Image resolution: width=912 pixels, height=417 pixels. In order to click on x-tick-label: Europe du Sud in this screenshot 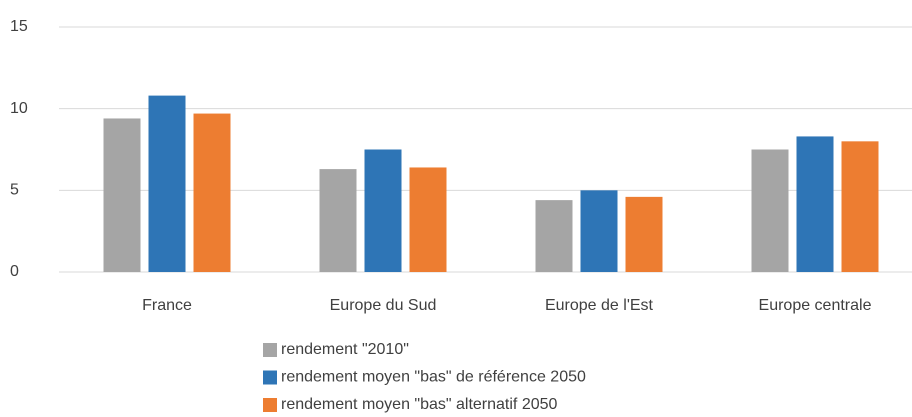, I will do `click(383, 305)`.